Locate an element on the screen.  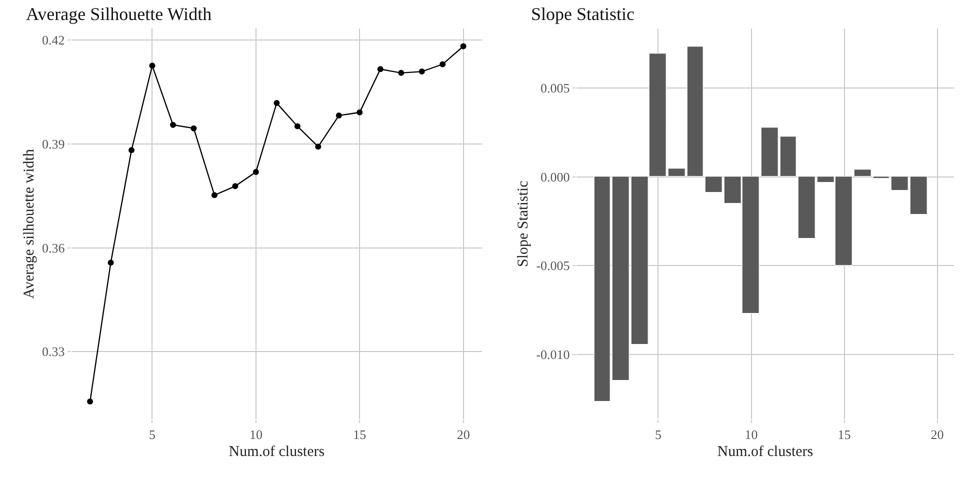
y-axis-title: Average silhouette width is located at coordinates (29, 223).